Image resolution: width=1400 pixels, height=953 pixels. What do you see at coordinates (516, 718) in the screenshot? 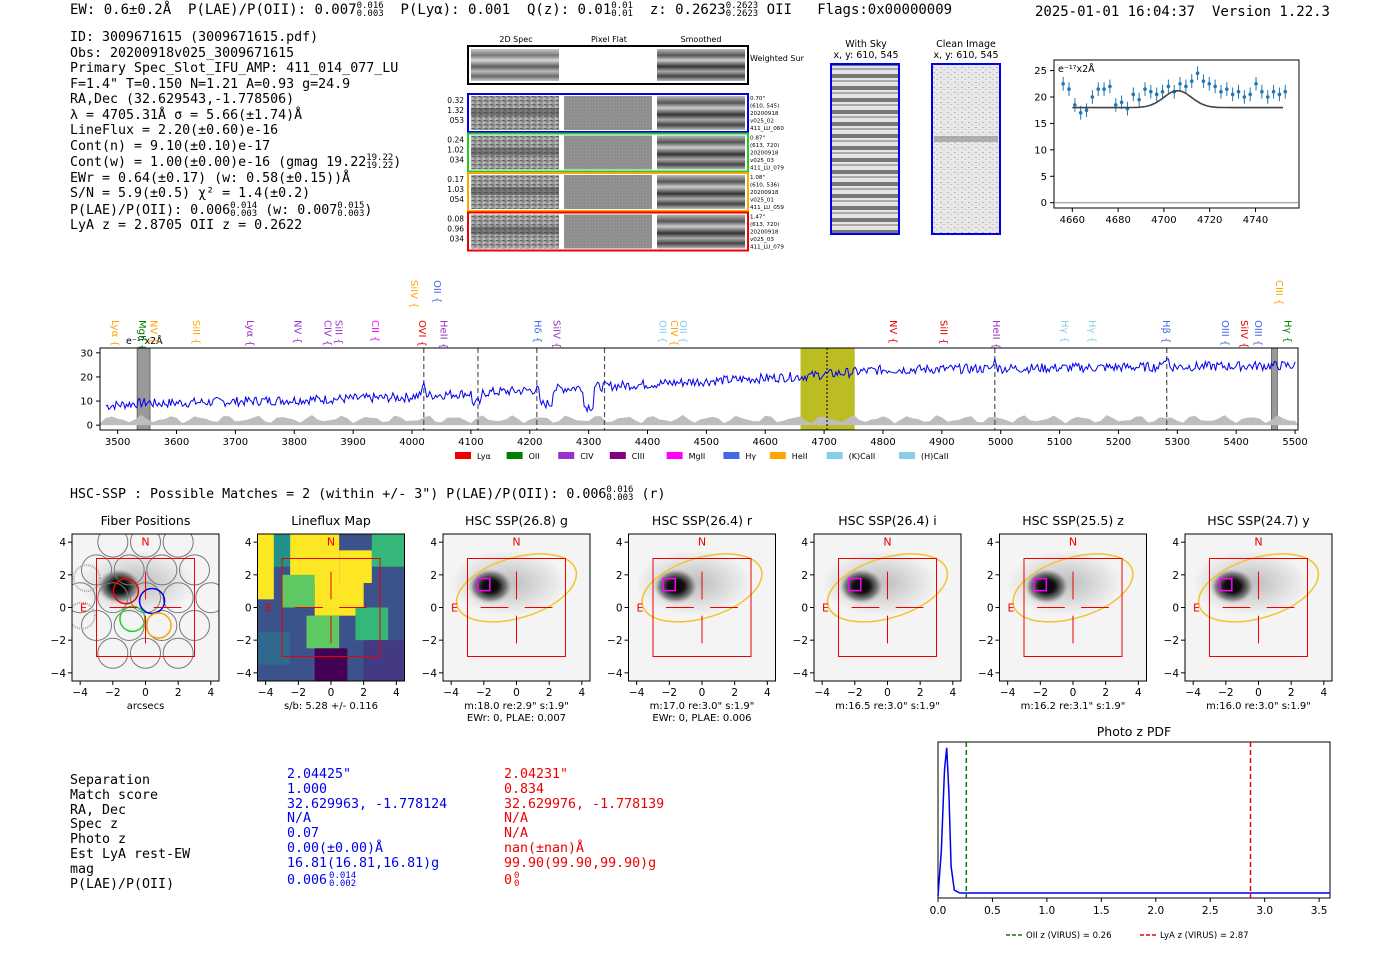
I see `hsc-panel-caption: EWr: 0, PLAE: 0.007` at bounding box center [516, 718].